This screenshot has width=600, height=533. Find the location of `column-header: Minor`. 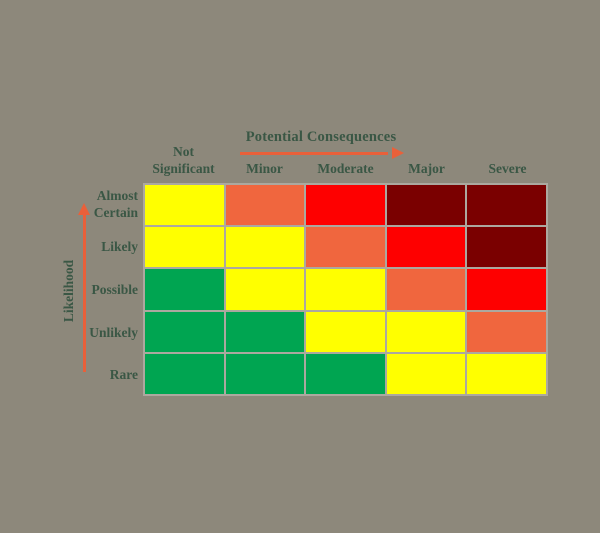

column-header: Minor is located at coordinates (264, 168).